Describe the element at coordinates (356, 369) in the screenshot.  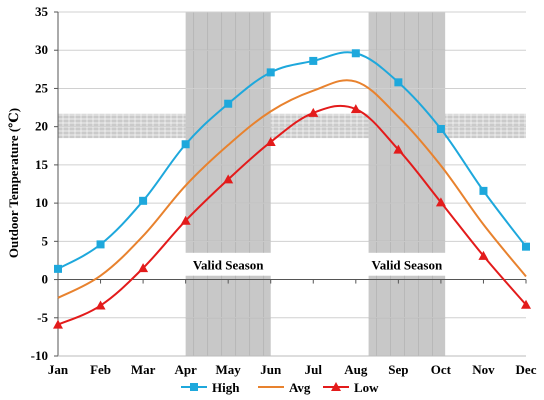
I see `x-tick-label: Aug` at that location.